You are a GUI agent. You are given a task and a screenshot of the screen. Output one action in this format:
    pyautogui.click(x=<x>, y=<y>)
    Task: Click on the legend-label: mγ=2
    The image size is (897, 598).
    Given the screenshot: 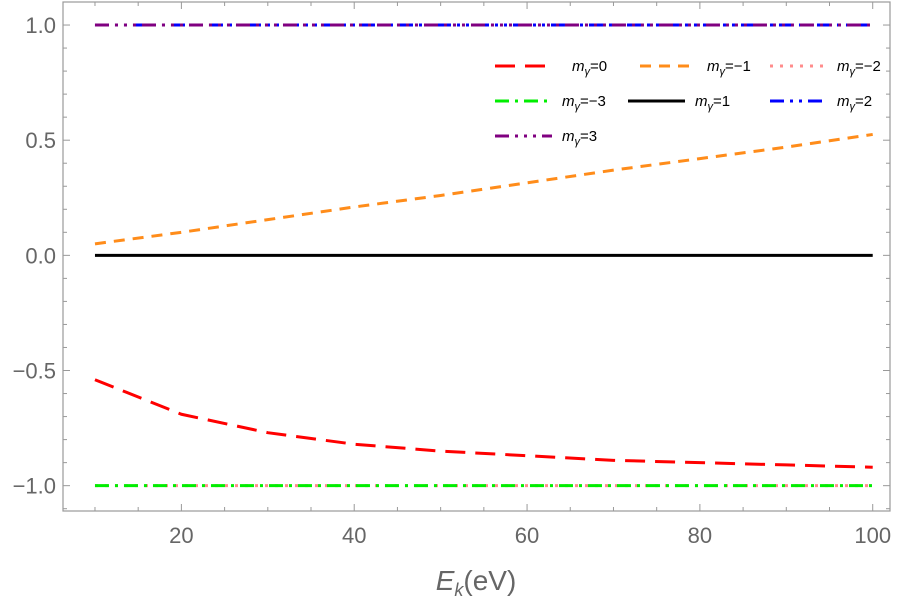 What is the action you would take?
    pyautogui.click(x=854, y=103)
    